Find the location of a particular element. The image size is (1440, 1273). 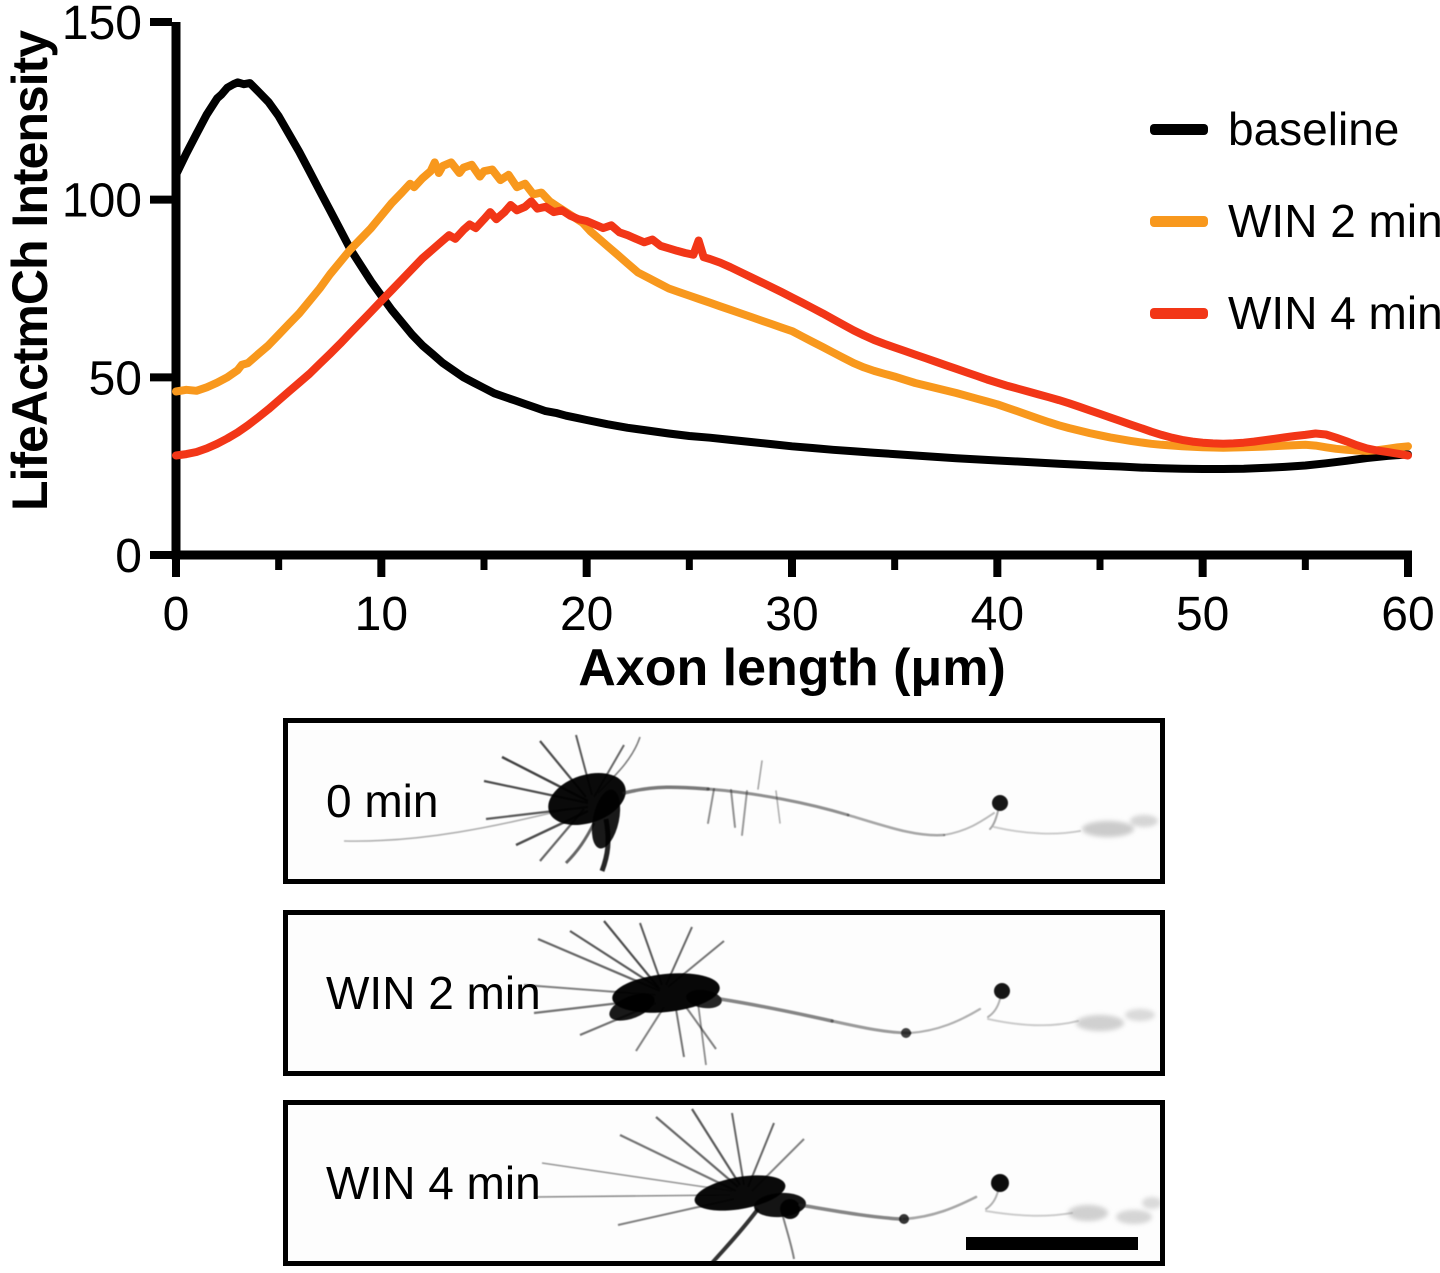

legend-item-baseline: baseline is located at coordinates (1295, 129).